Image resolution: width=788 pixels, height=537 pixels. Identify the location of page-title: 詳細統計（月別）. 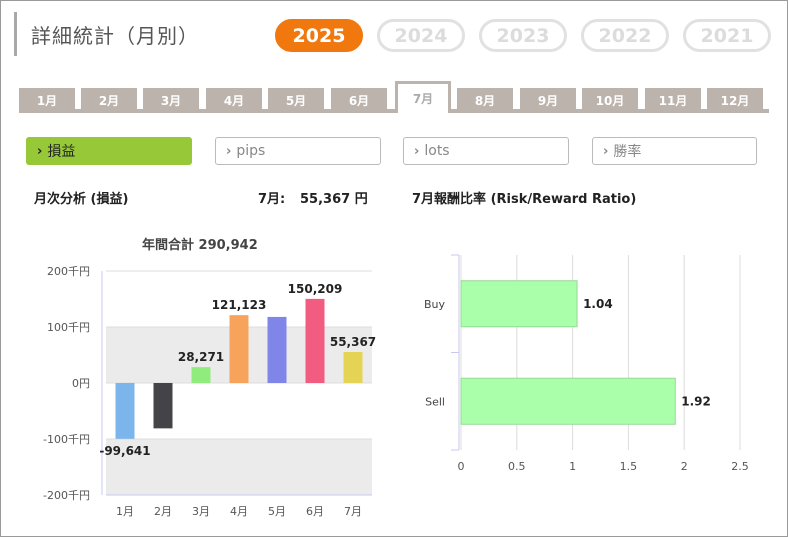
(115, 35).